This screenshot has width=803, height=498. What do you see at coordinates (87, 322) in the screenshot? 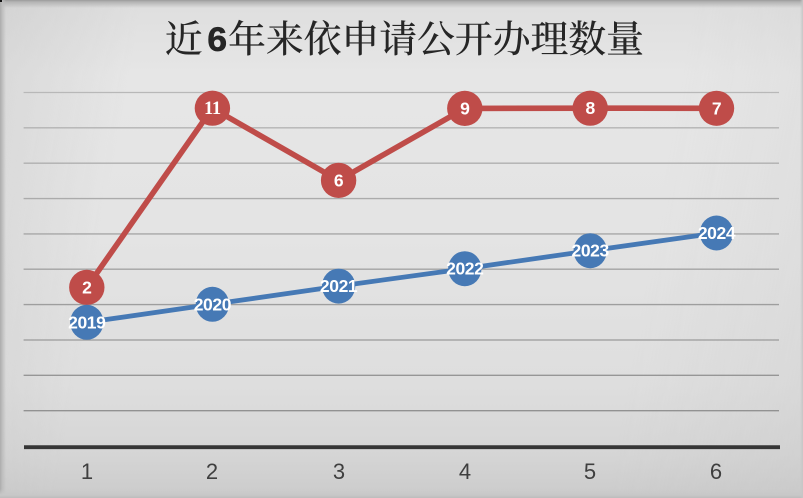
I see `svg-text: 2019` at bounding box center [87, 322].